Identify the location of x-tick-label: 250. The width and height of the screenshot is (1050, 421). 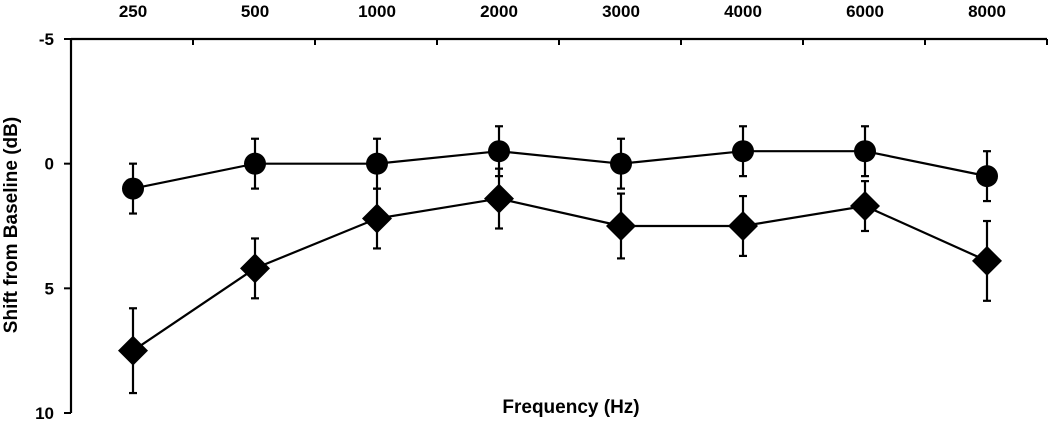
(133, 11).